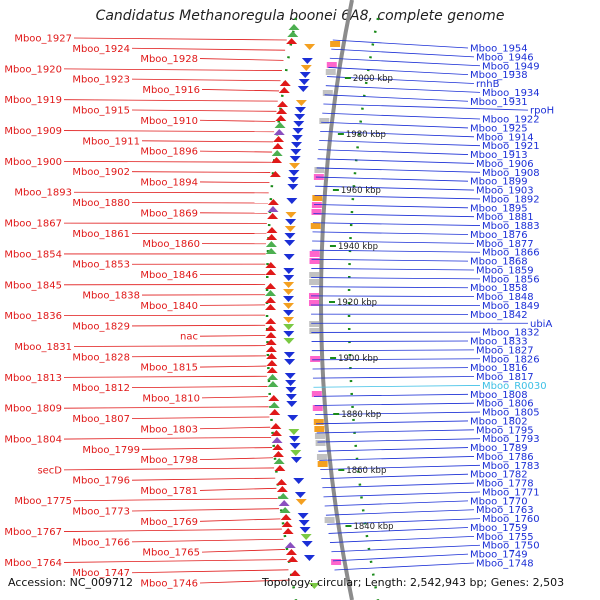 The image size is (600, 600). I want to click on left-gene-label: Mboo_1809, so click(33, 409).